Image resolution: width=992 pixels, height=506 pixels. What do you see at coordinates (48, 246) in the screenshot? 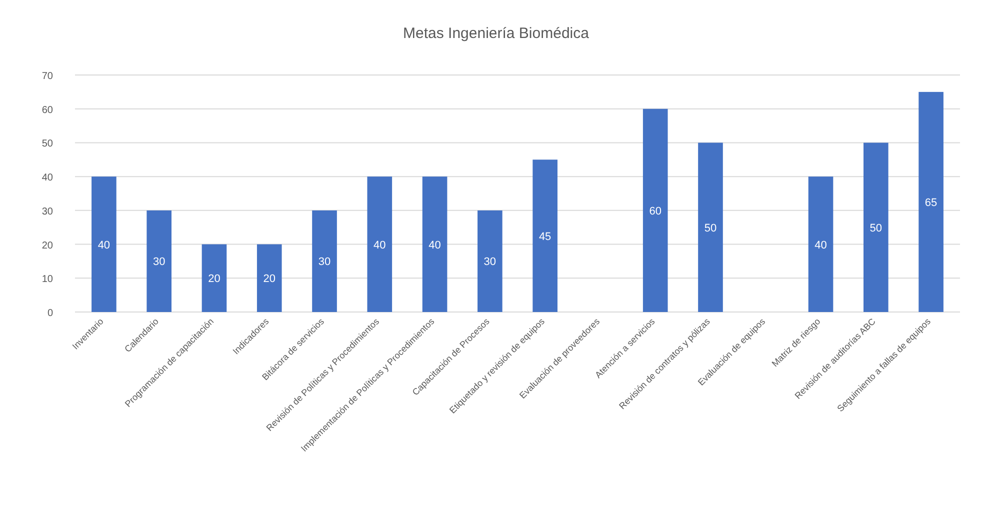
I see `y-tick-label: 20` at bounding box center [48, 246].